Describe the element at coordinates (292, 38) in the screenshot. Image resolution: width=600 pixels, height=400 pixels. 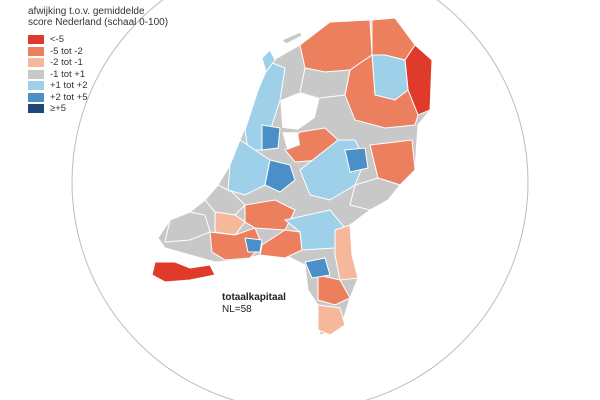
I see `island-vlieland` at that location.